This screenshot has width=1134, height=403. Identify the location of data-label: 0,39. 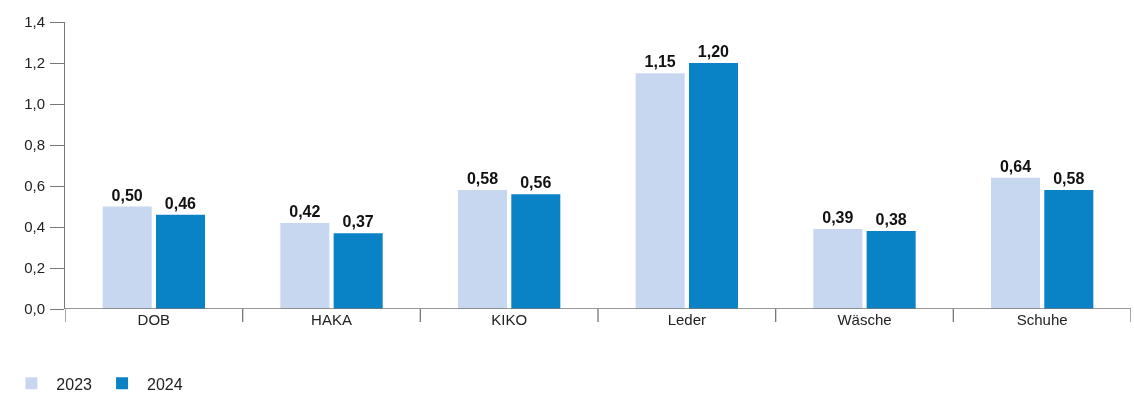
(838, 218).